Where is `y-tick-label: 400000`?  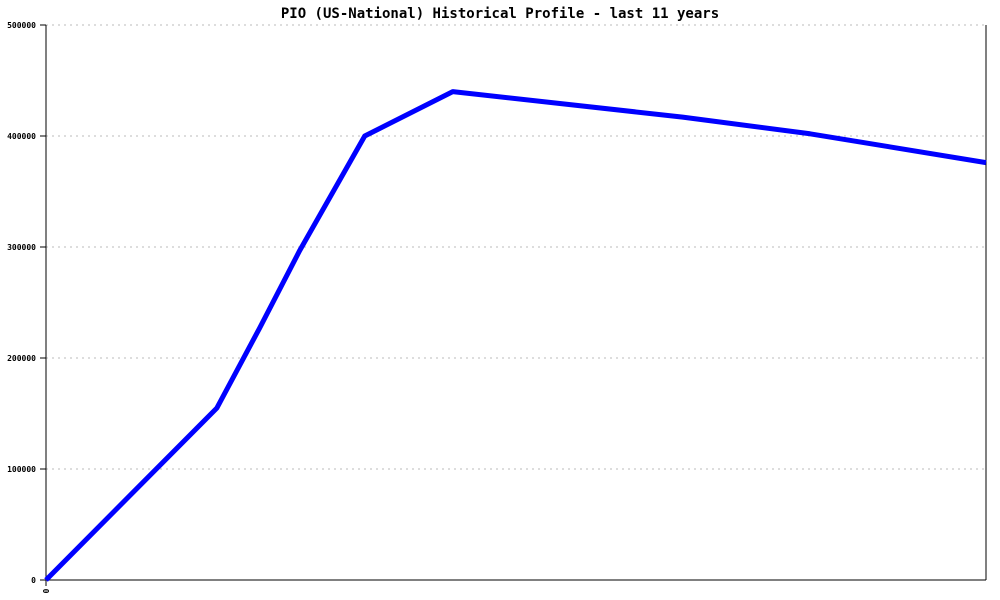
y-tick-label: 400000 is located at coordinates (21, 136).